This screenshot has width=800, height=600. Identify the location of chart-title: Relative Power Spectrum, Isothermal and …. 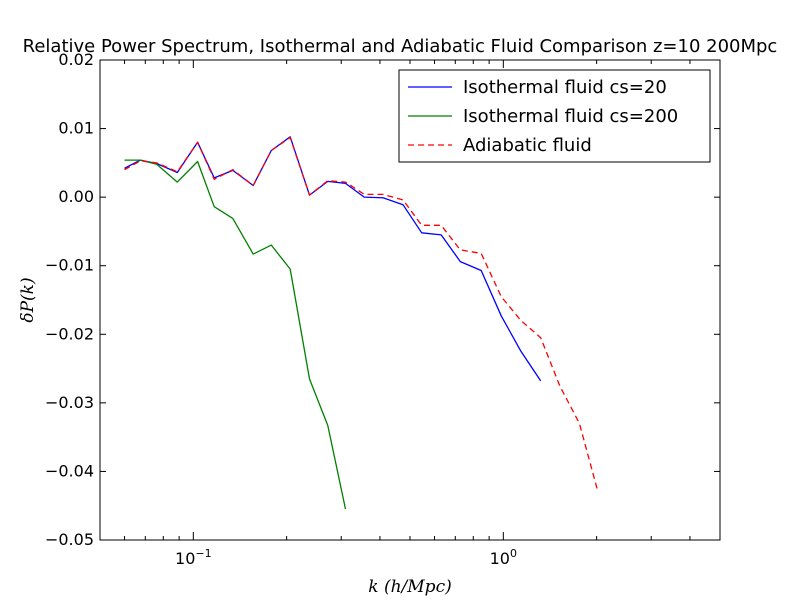
(400, 46).